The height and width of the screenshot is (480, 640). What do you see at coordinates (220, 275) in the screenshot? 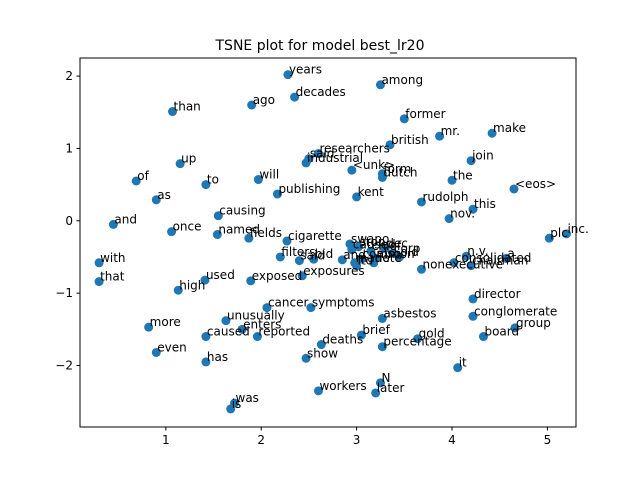
I see `point-label: used` at bounding box center [220, 275].